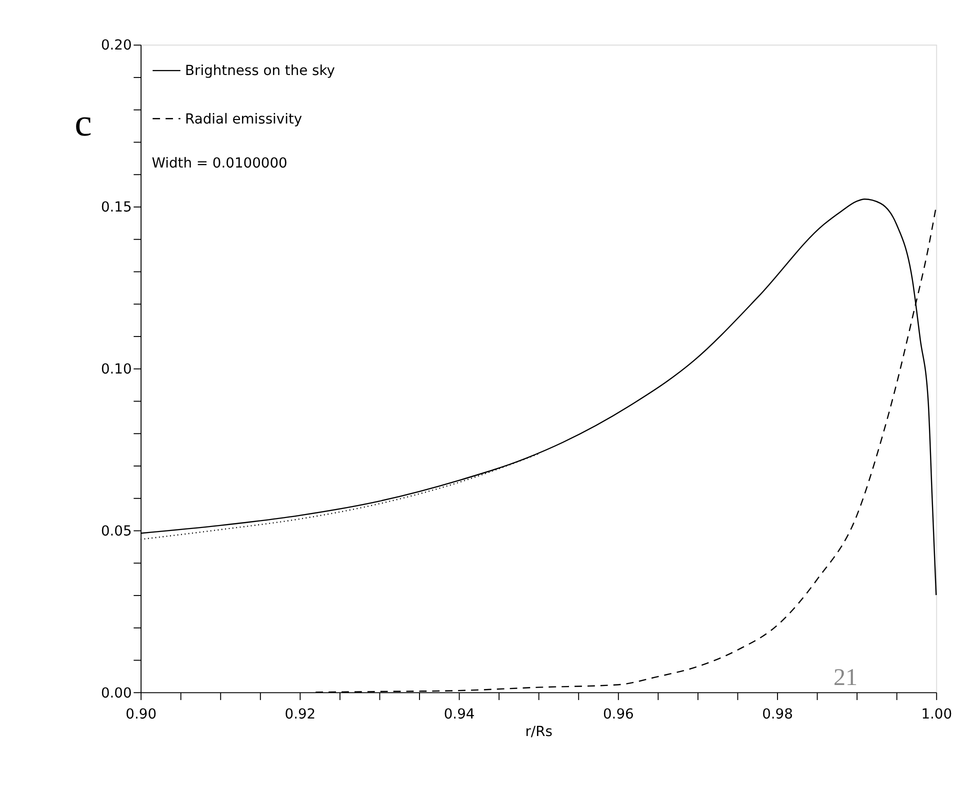  Describe the element at coordinates (459, 714) in the screenshot. I see `x-tick-label: 0.94` at that location.